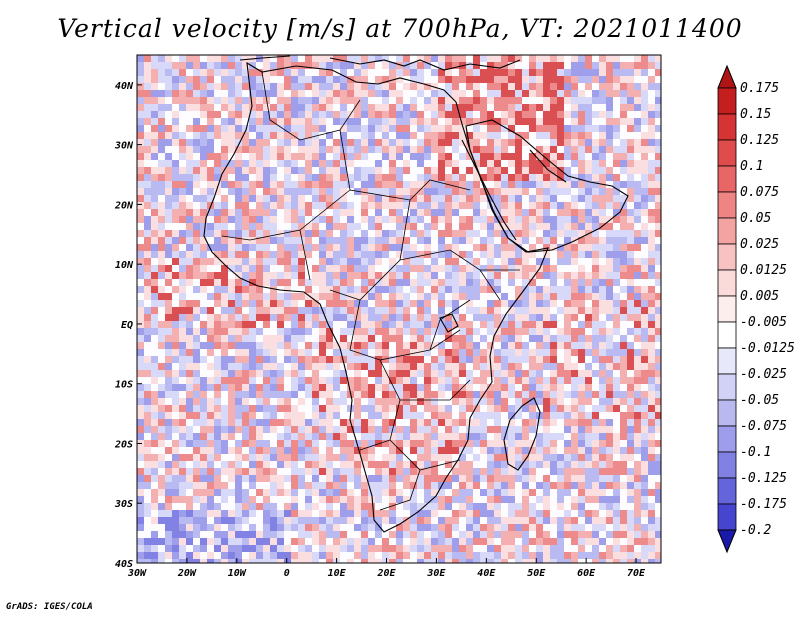 This screenshot has width=800, height=618. I want to click on lat-tick-label: 30S, so click(123, 504).